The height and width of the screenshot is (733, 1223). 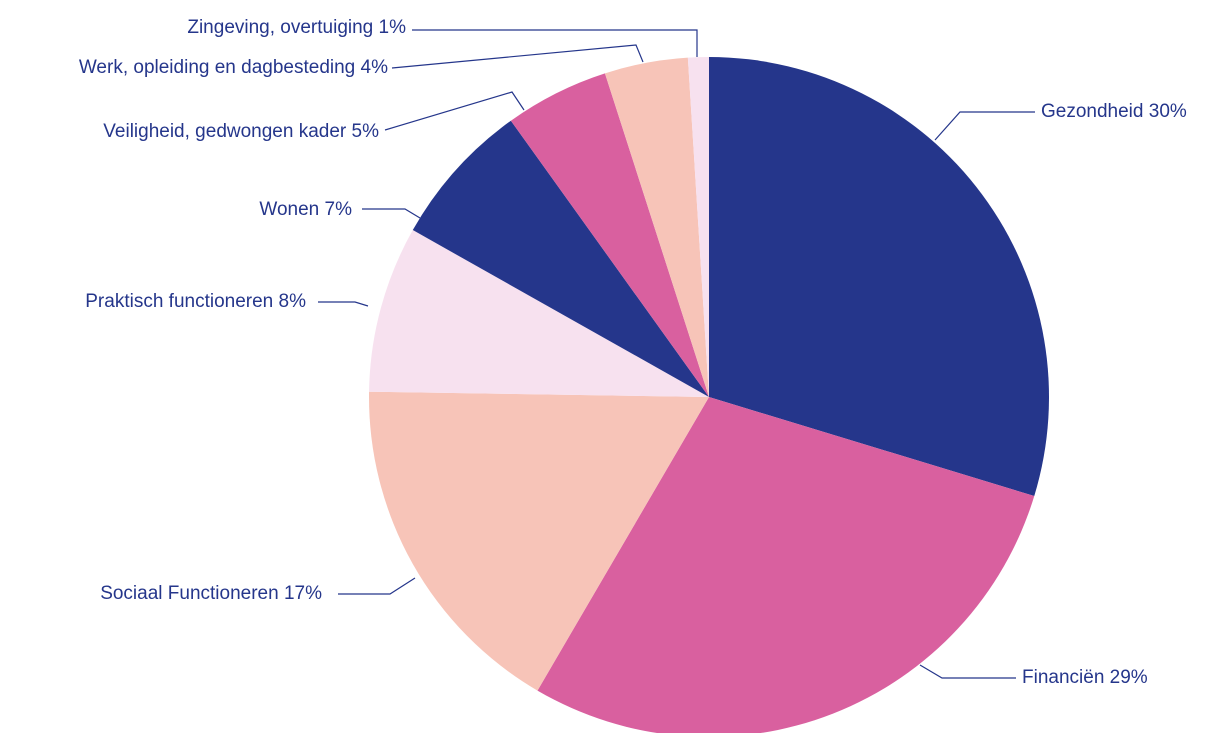 I want to click on slice-label-value: 29%, so click(x=1129, y=677).